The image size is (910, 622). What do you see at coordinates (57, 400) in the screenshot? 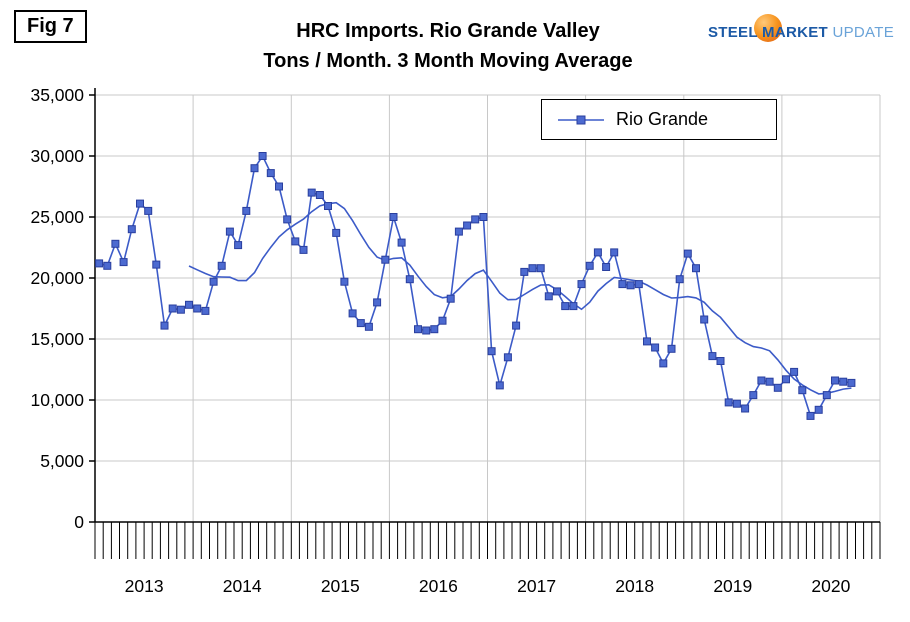
I see `y-tick-label: 10,000` at bounding box center [57, 400].